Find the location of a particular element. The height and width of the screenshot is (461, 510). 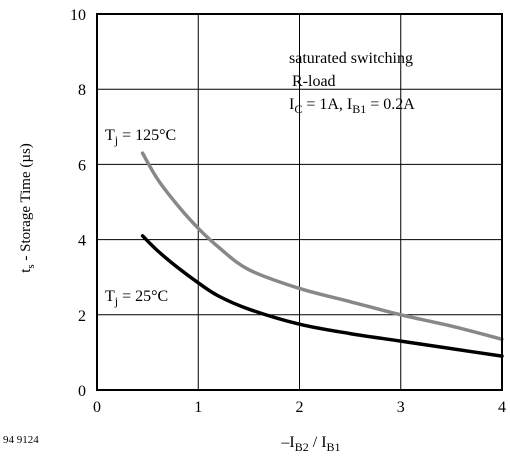

x-tick-label: 4 is located at coordinates (502, 407).